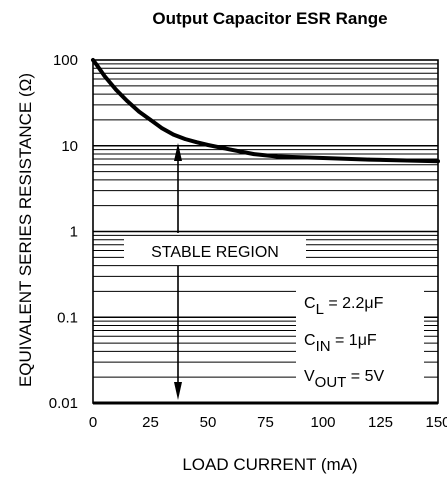 The width and height of the screenshot is (447, 484). I want to click on stable-region-label: STABLE REGION, so click(215, 252).